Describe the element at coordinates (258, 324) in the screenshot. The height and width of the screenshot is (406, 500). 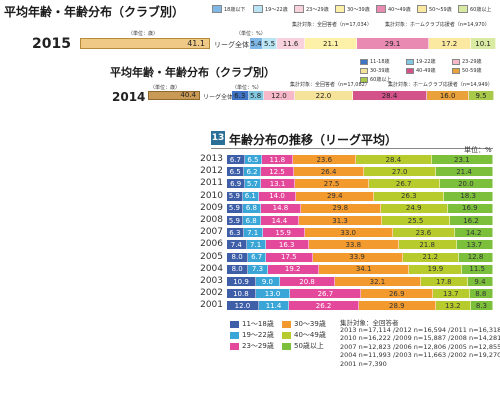
I see `legend-label: 11〜18歳` at that location.